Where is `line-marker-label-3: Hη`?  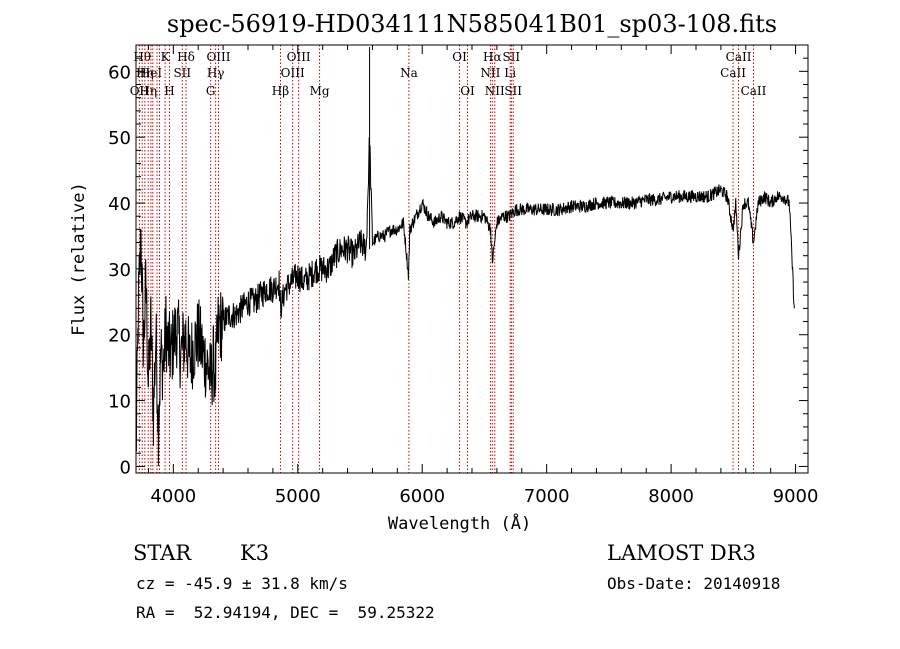 line-marker-label-3: Hη is located at coordinates (148, 91).